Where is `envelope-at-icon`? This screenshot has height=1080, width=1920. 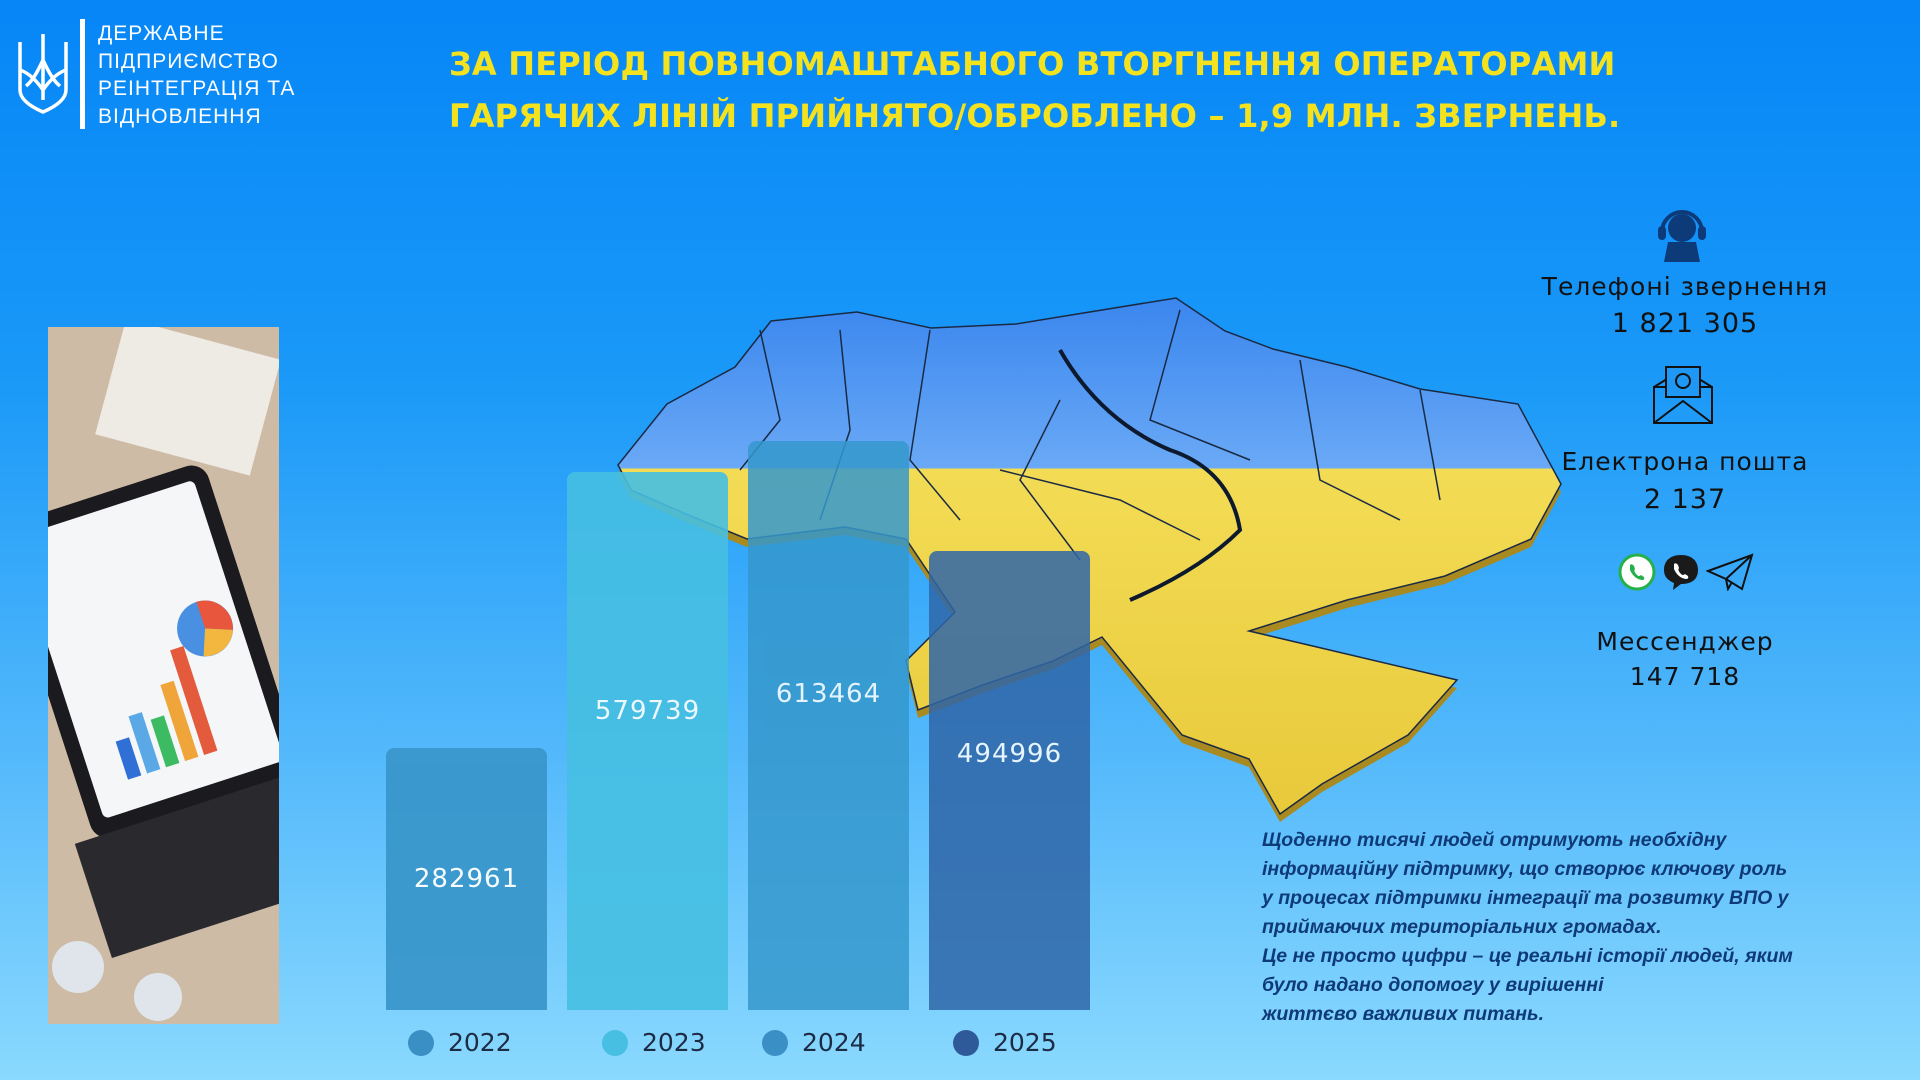 envelope-at-icon is located at coordinates (1683, 395).